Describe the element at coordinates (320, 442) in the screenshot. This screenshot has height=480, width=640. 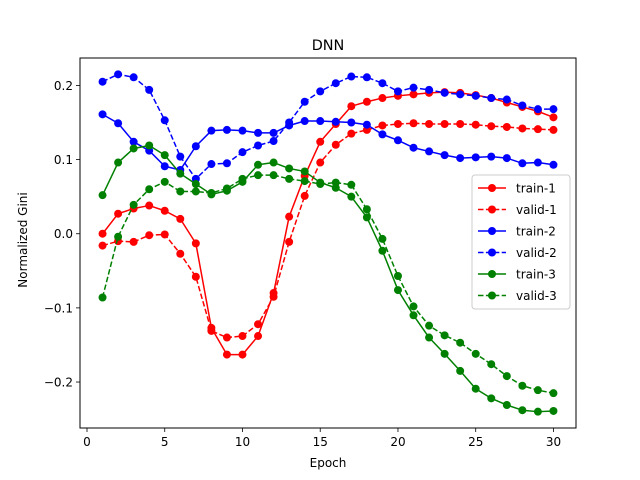
I see `x-tick-label: 15` at that location.